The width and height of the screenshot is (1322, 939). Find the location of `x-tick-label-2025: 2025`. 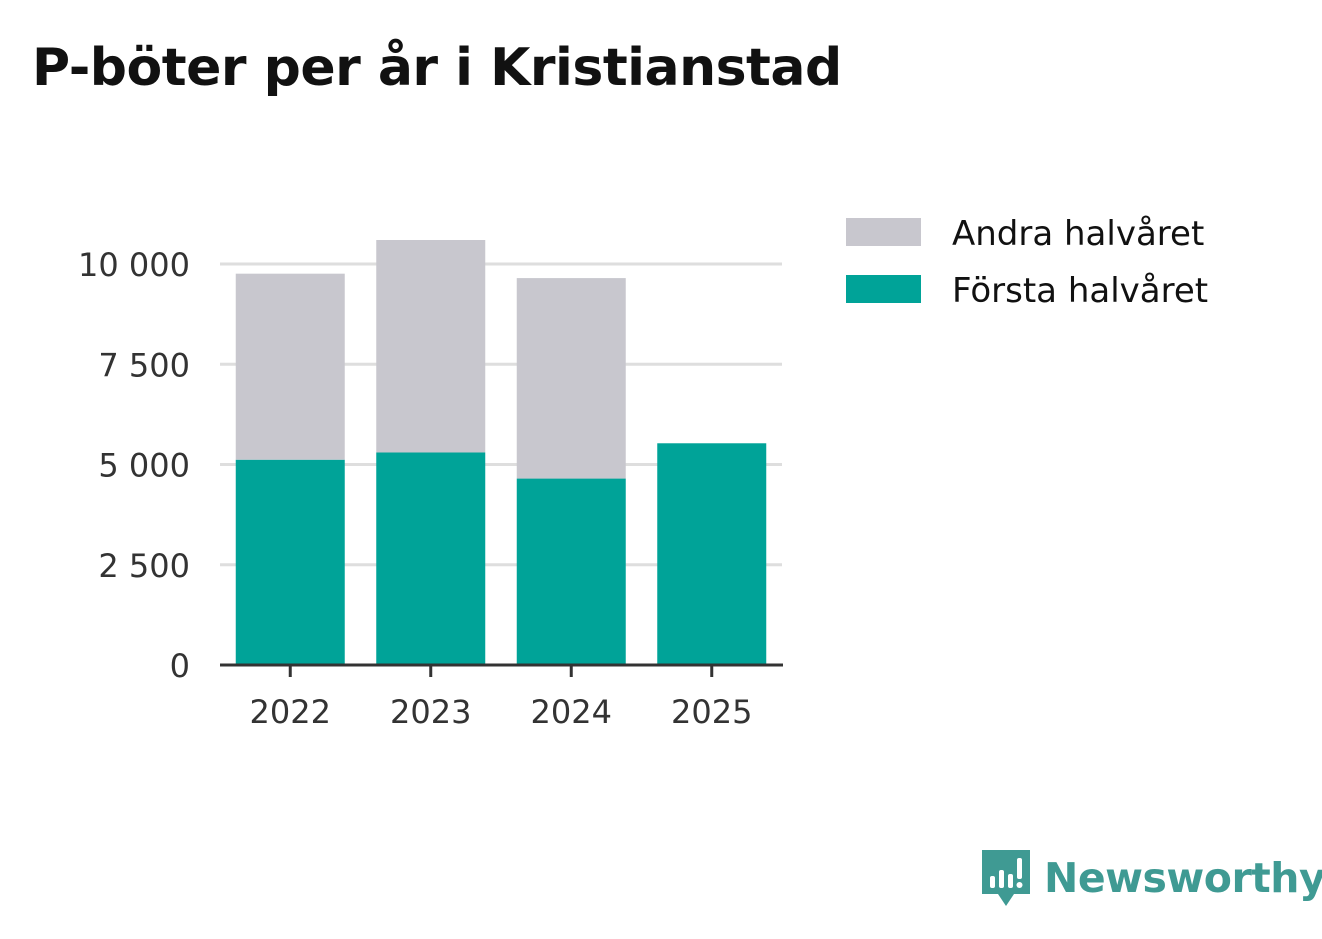

x-tick-label-2025: 2025 is located at coordinates (711, 712).